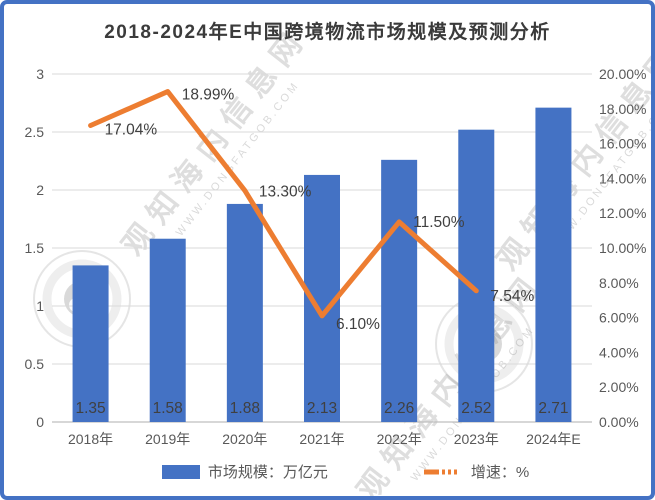  Describe the element at coordinates (622, 74) in the screenshot. I see `right-axis-tick-label: 20.00%` at that location.